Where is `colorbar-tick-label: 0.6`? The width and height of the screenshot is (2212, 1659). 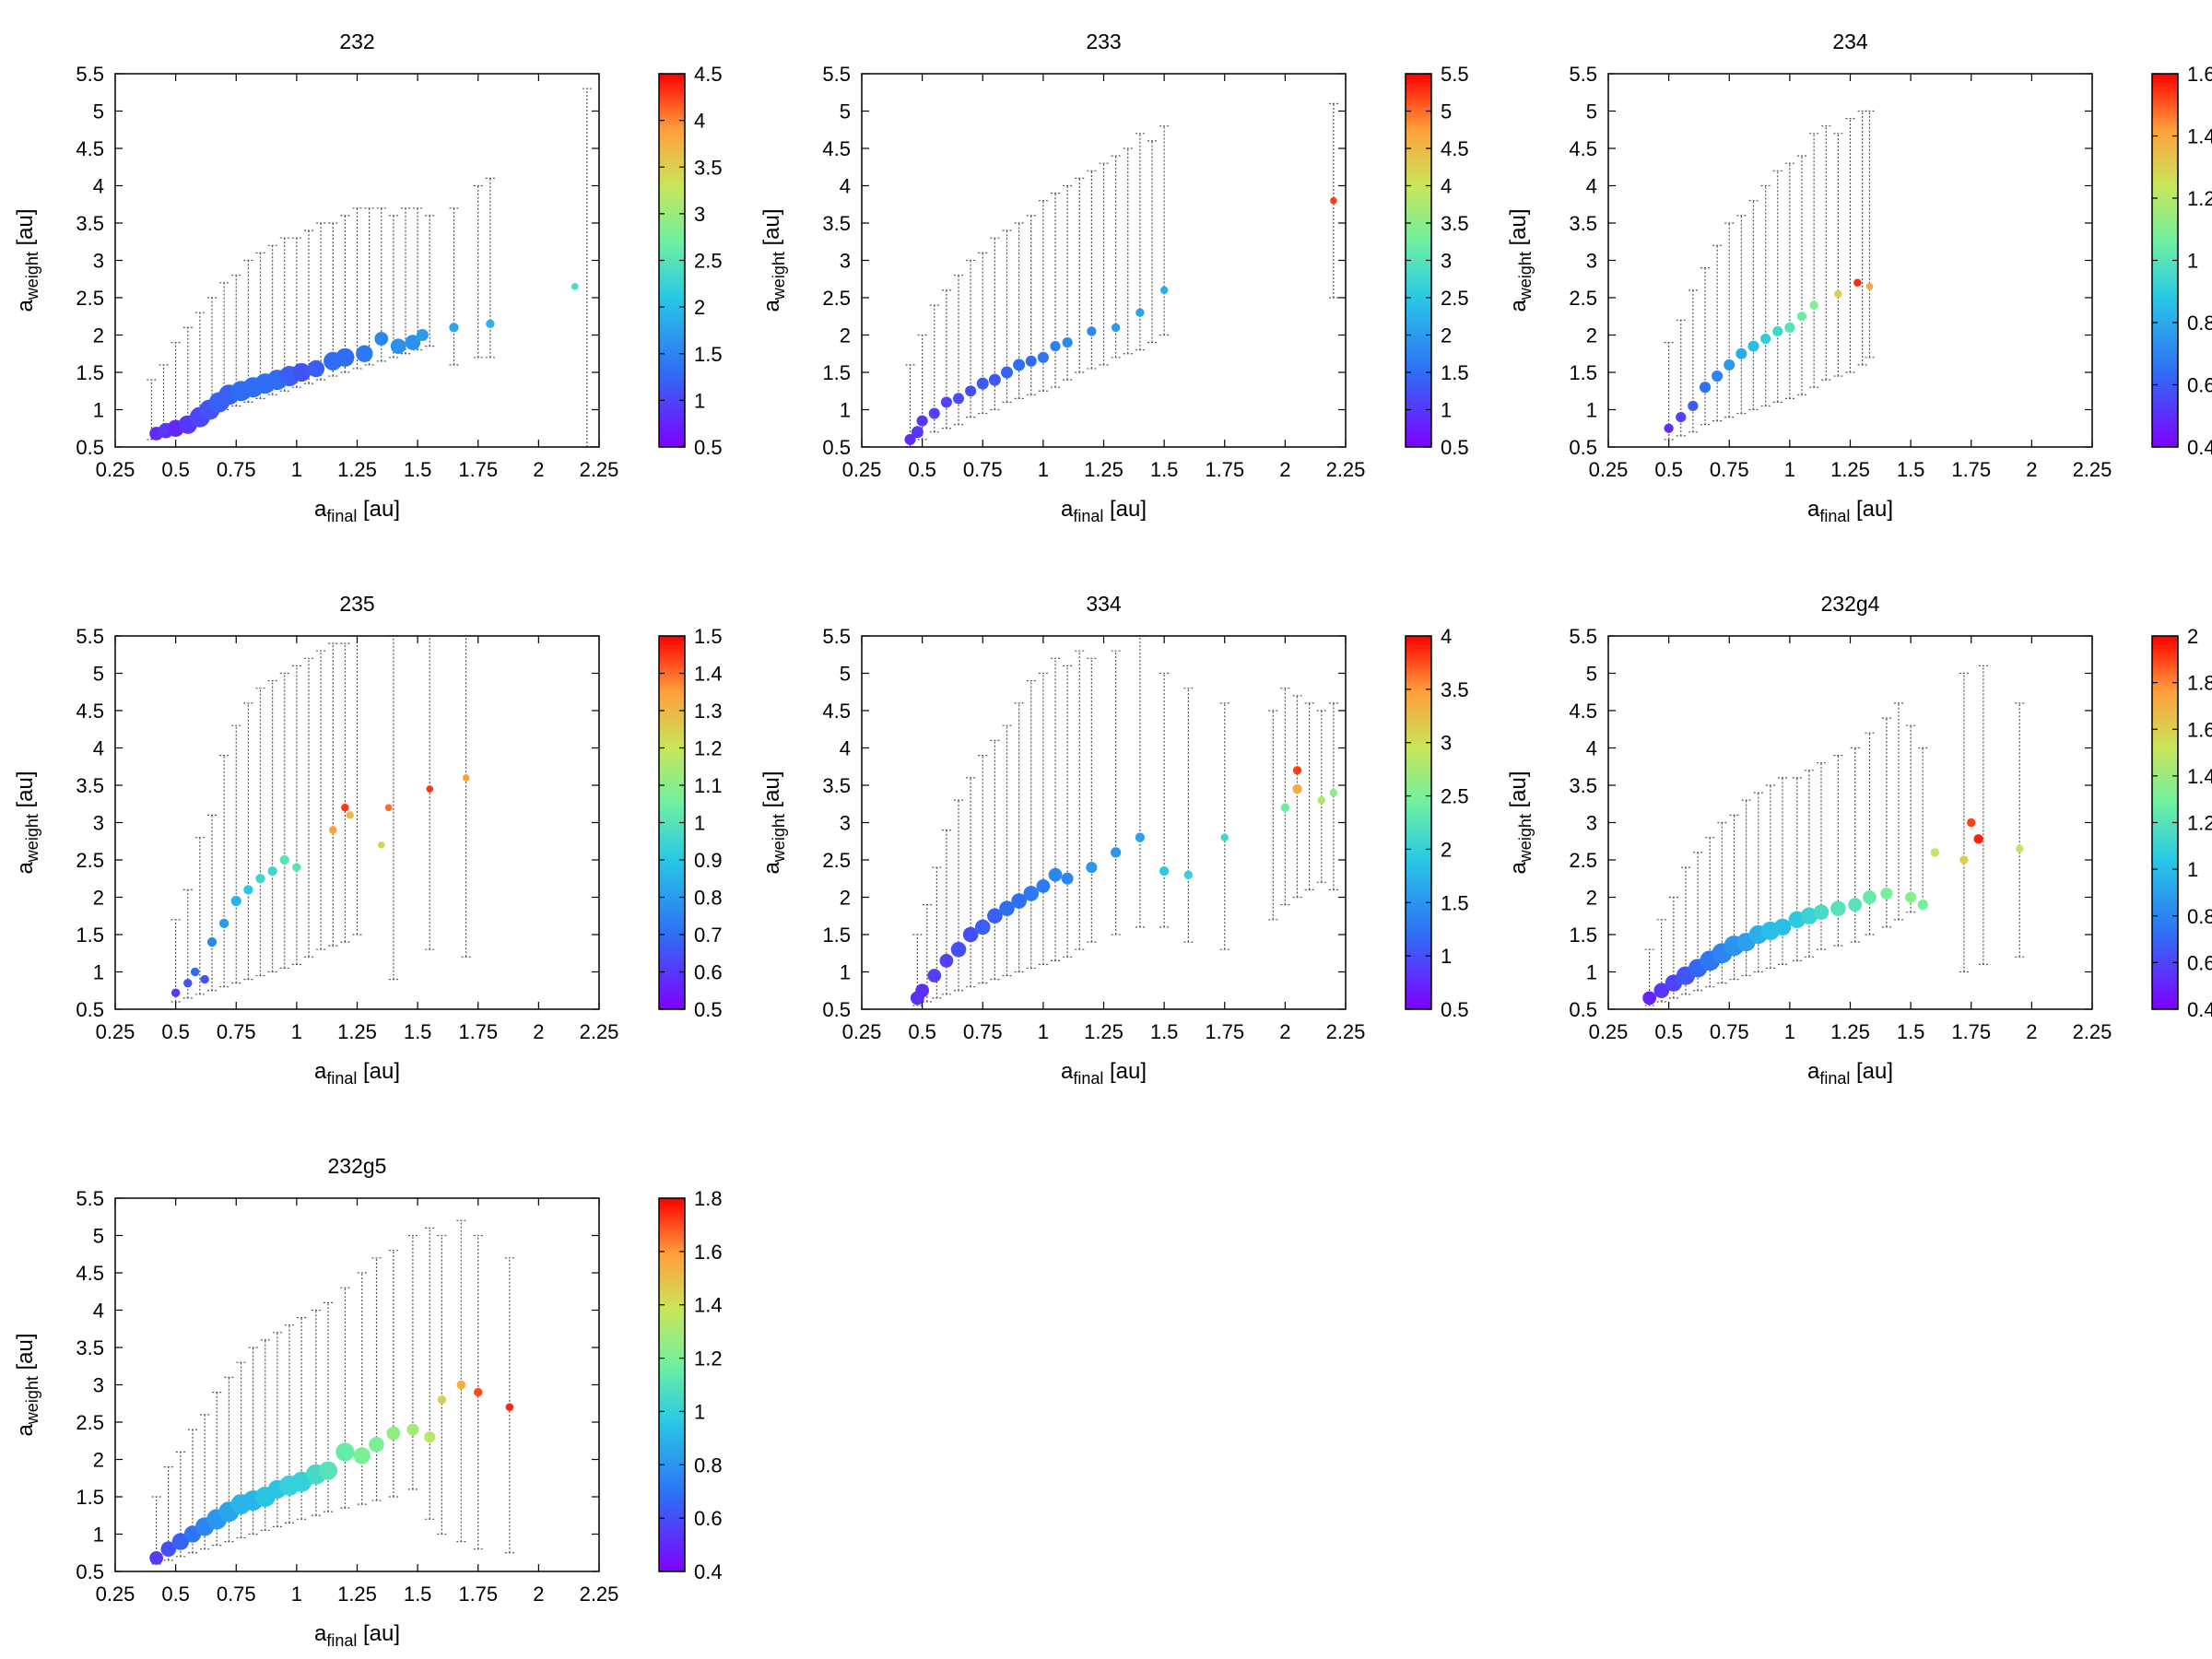 colorbar-tick-label: 0.6 is located at coordinates (708, 1518).